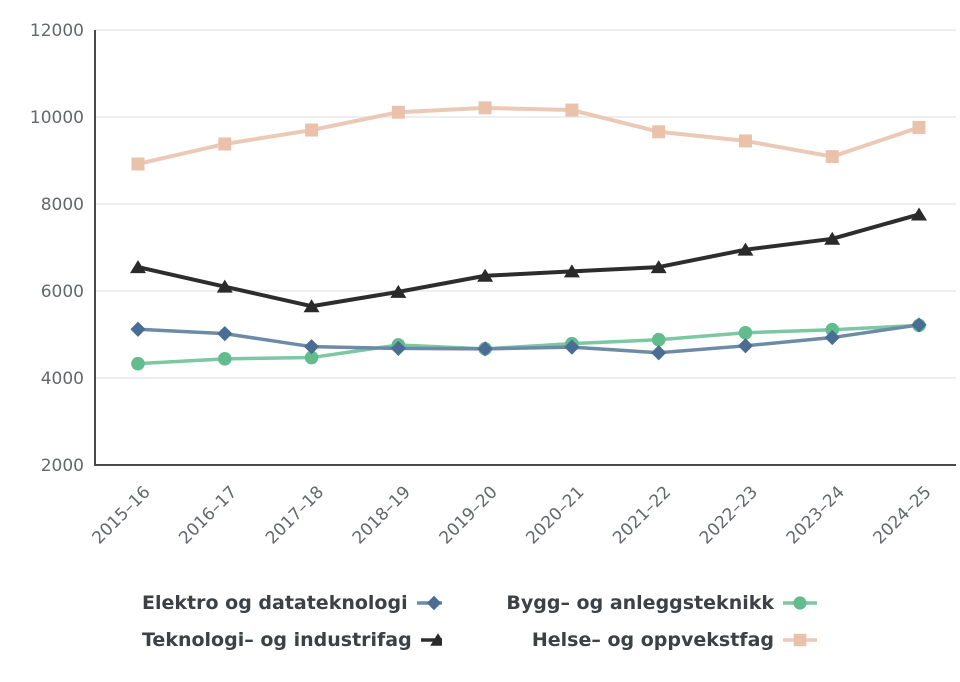 The height and width of the screenshot is (682, 960). What do you see at coordinates (62, 466) in the screenshot?
I see `y-axis-tick-label: 2000` at bounding box center [62, 466].